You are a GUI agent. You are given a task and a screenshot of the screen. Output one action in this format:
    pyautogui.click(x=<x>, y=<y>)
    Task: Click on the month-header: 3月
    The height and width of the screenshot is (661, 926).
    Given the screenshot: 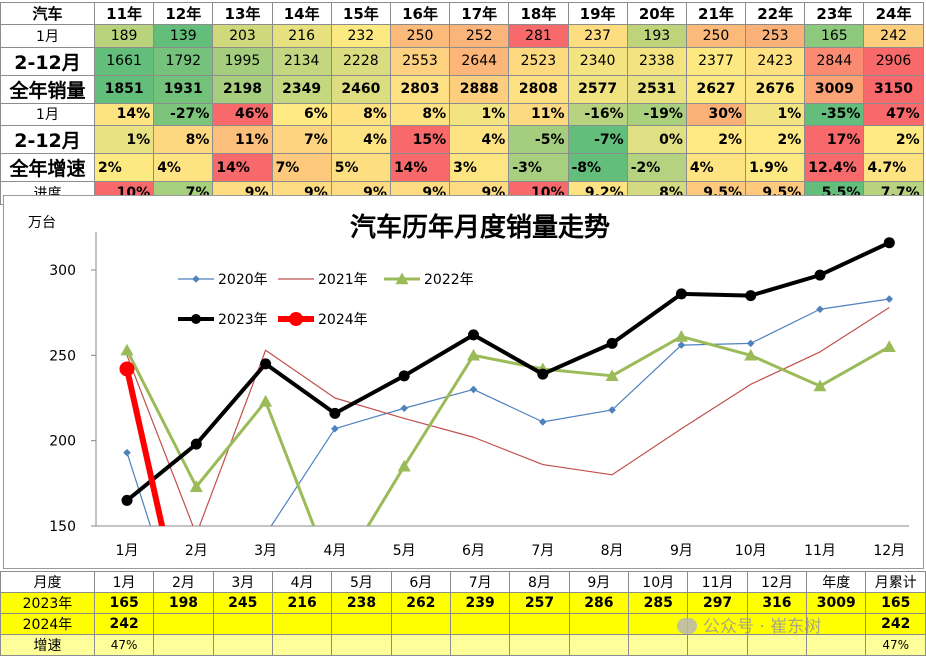 What is the action you would take?
    pyautogui.click(x=242, y=582)
    